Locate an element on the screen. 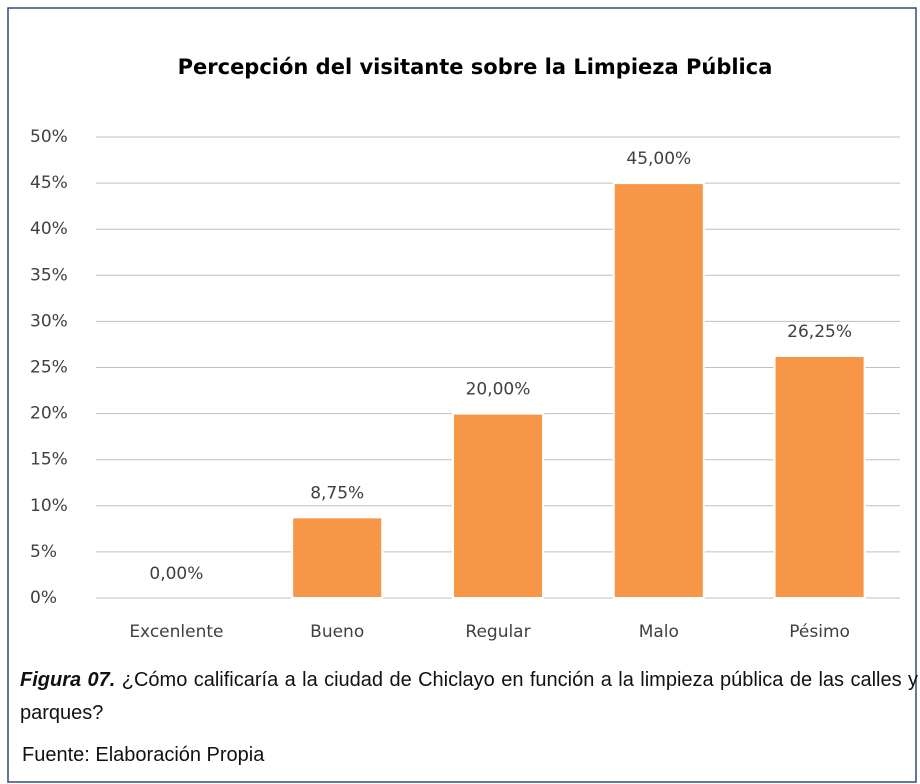 Image resolution: width=920 pixels, height=784 pixels. caption-label: Figura 07. is located at coordinates (68, 680).